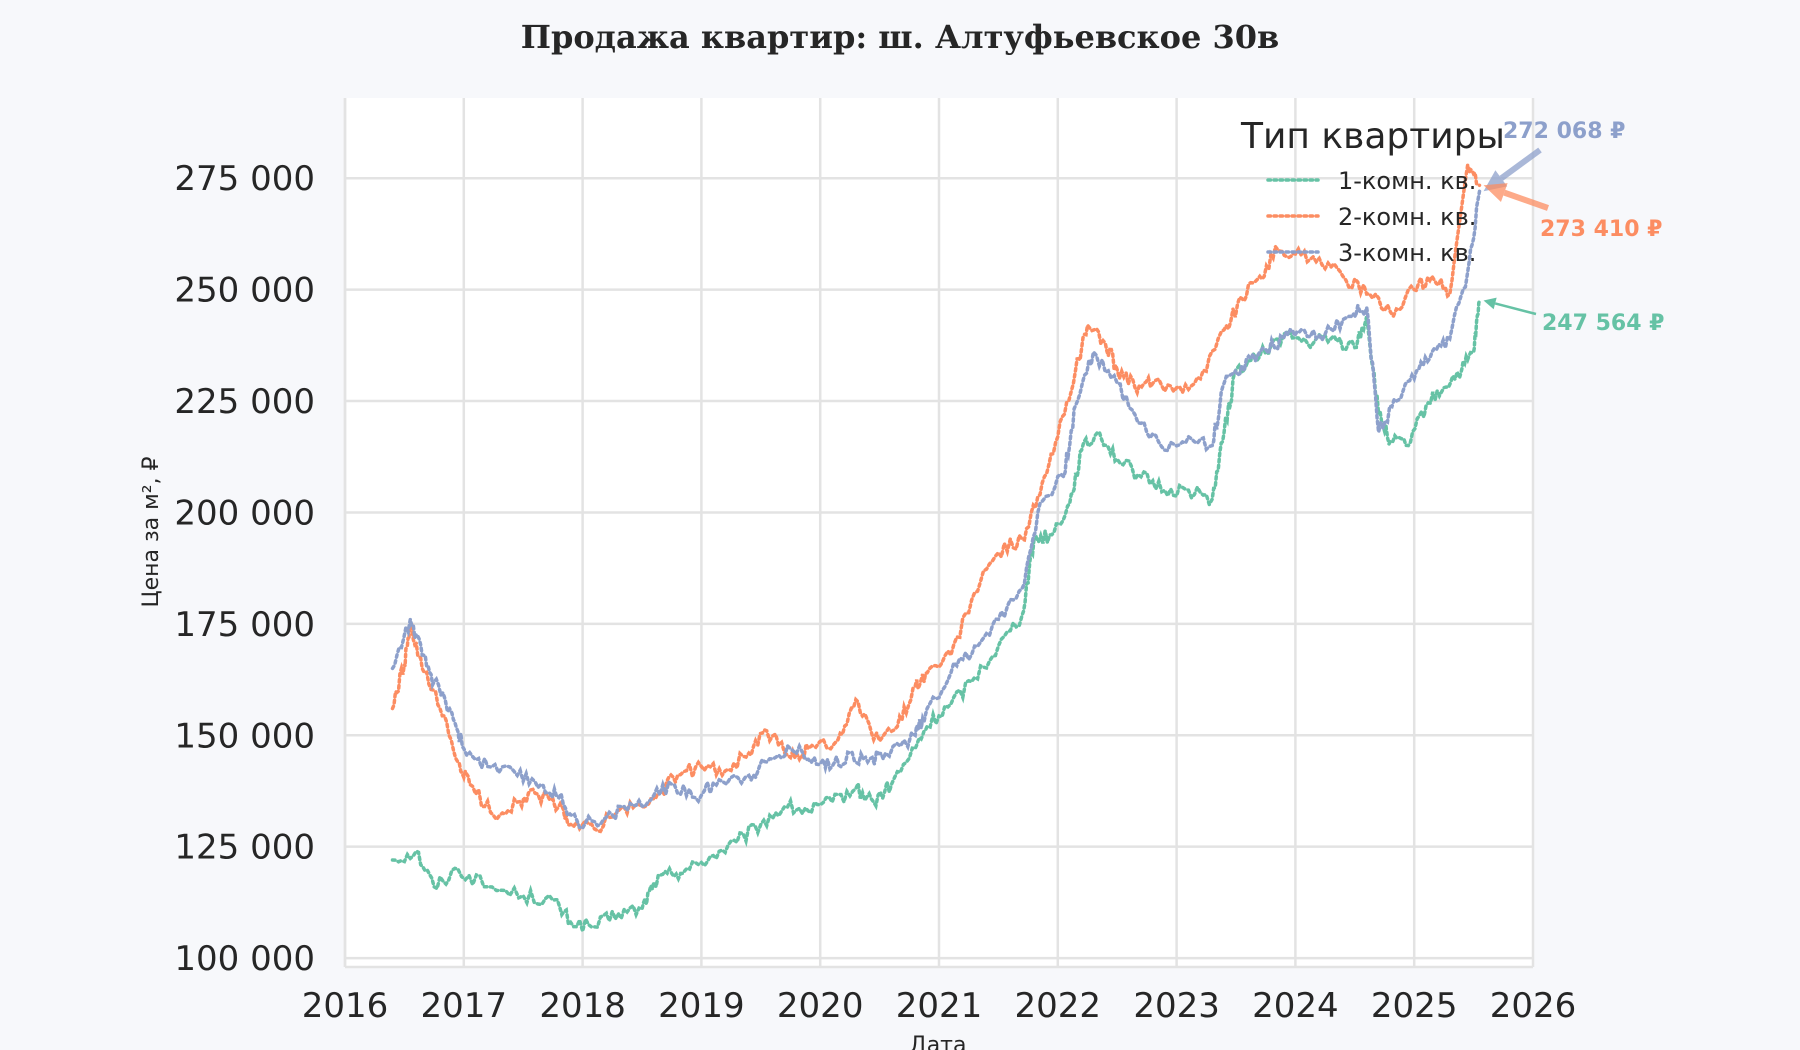  What do you see at coordinates (1295, 1006) in the screenshot?
I see `x-tick-label: 2024` at bounding box center [1295, 1006].